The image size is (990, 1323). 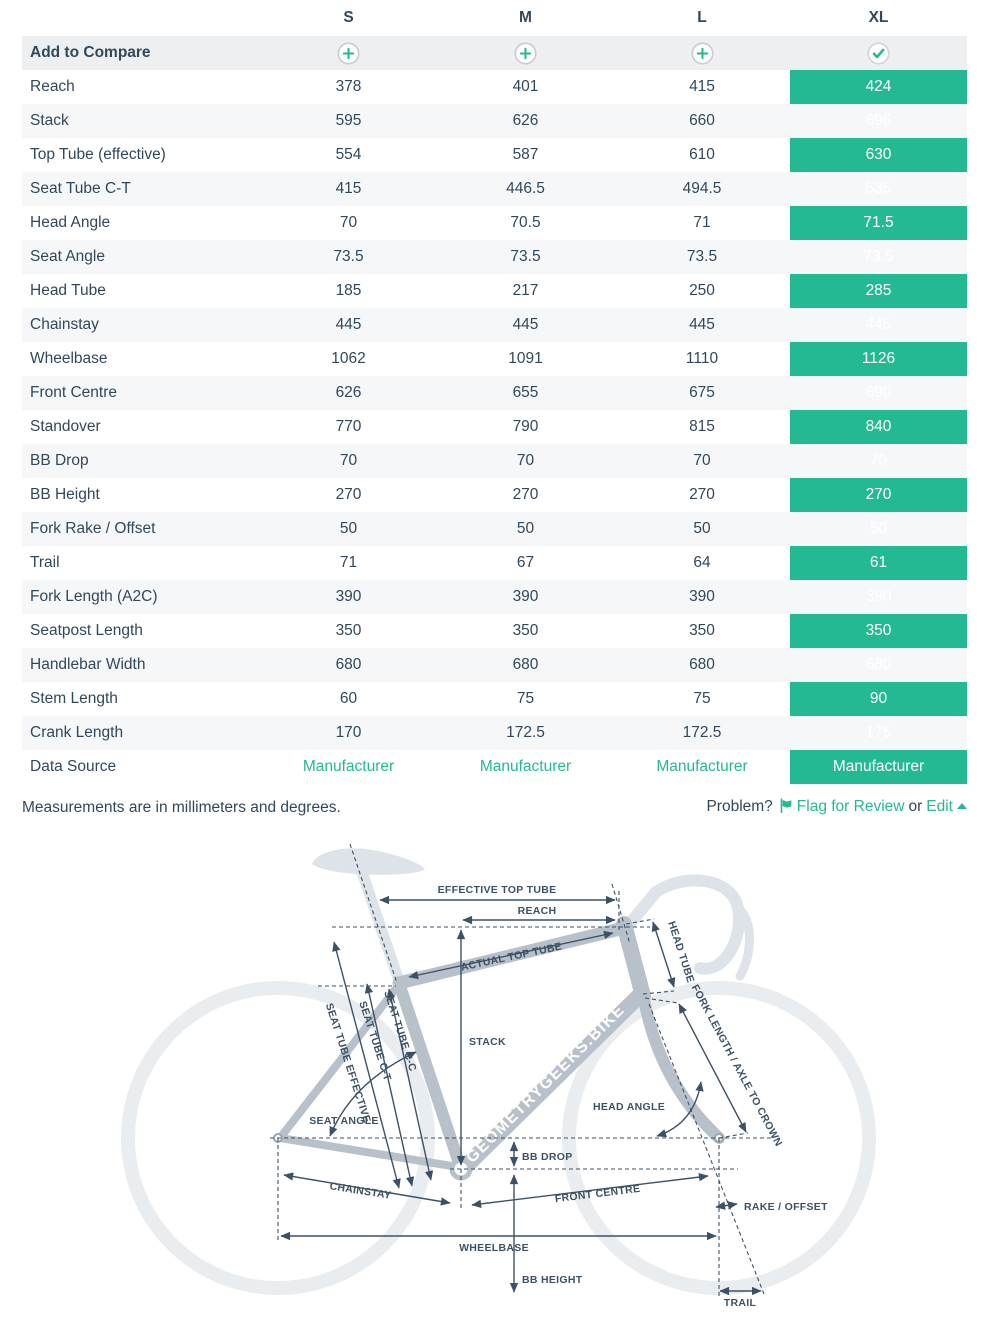 I want to click on value-cell: 790, so click(x=525, y=426).